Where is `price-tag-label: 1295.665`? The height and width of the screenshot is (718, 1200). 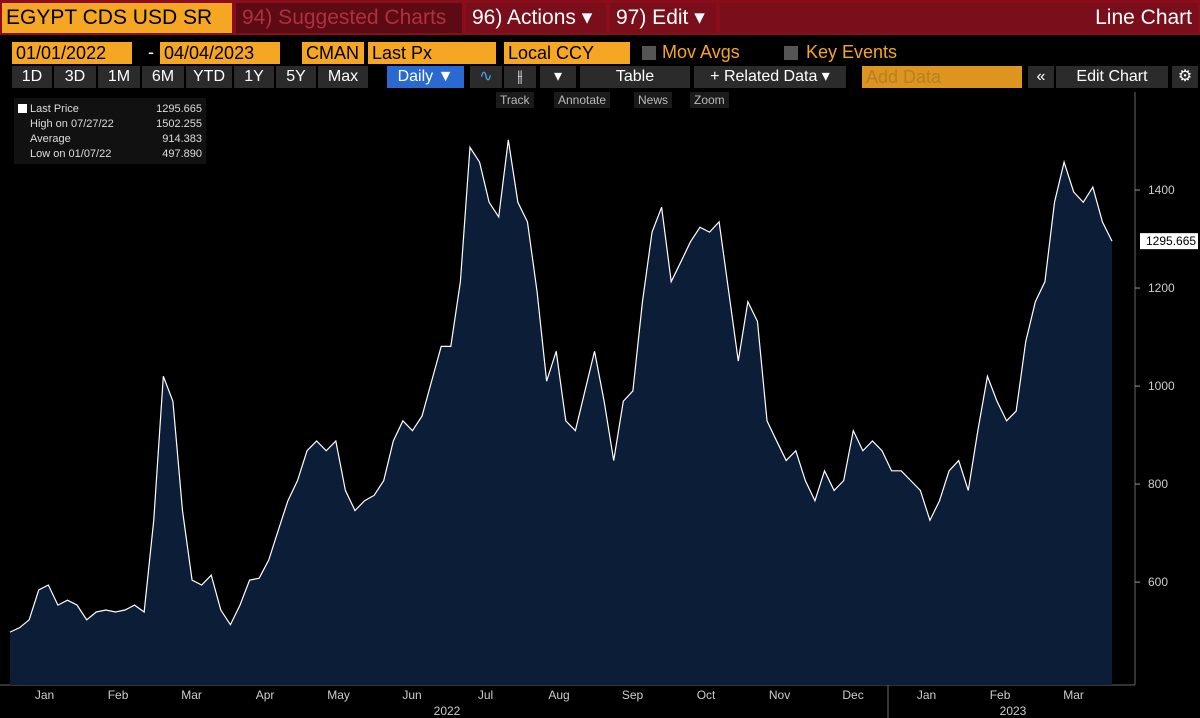 price-tag-label: 1295.665 is located at coordinates (1171, 241).